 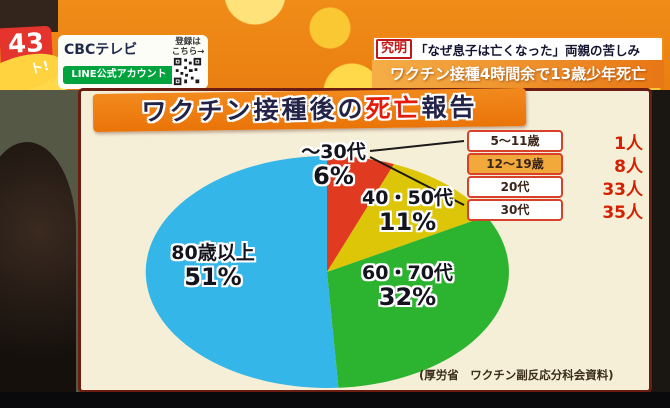 I want to click on death-count: 8人, so click(x=628, y=166).